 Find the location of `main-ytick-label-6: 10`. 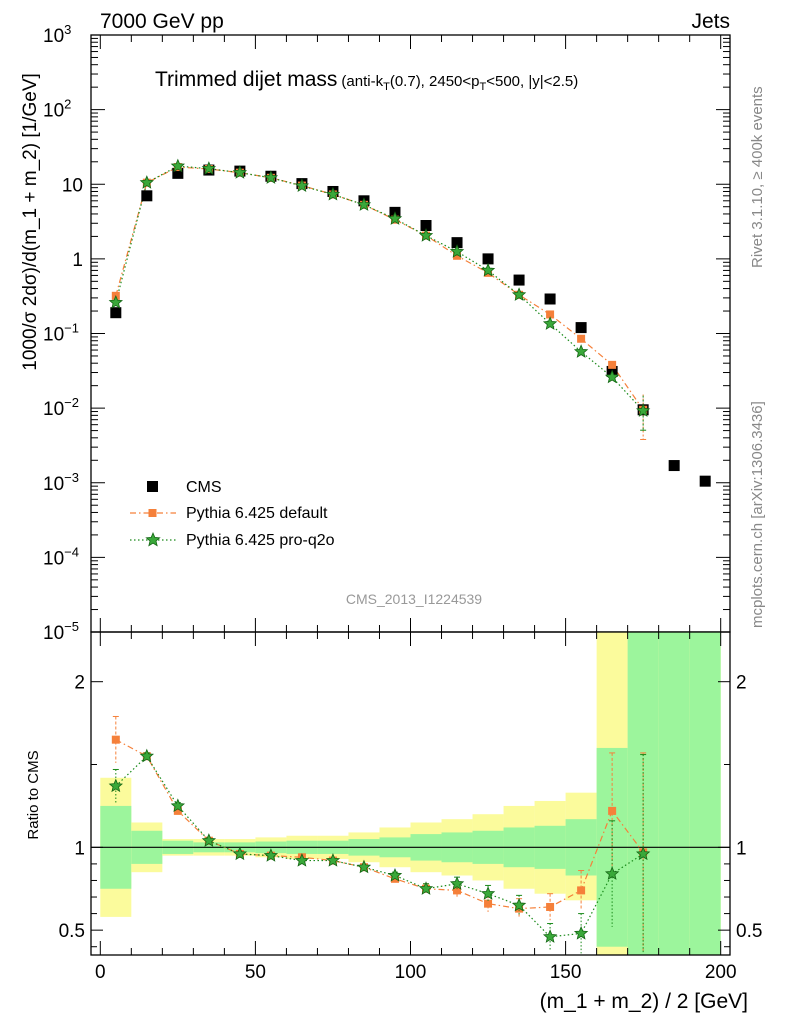

main-ytick-label-6: 10 is located at coordinates (72, 185).